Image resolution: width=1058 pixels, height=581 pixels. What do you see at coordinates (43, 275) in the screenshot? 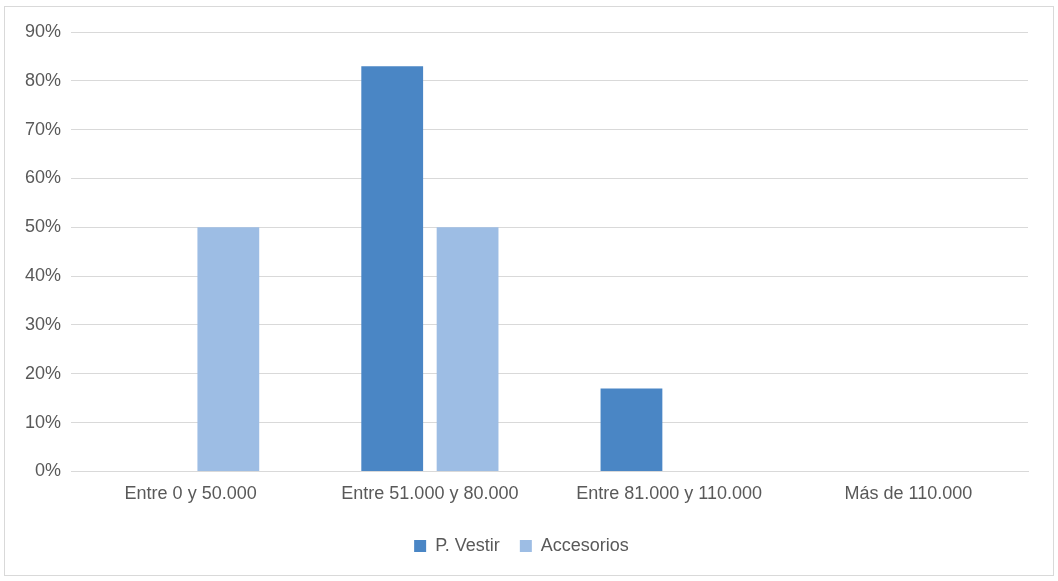
I see `y-tick-label: 40%` at bounding box center [43, 275].